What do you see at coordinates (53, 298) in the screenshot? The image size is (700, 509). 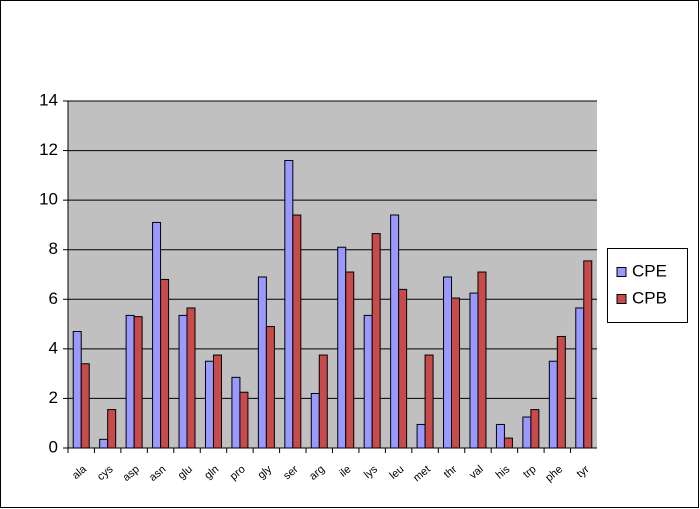 I see `y-tick-label: 6` at bounding box center [53, 298].